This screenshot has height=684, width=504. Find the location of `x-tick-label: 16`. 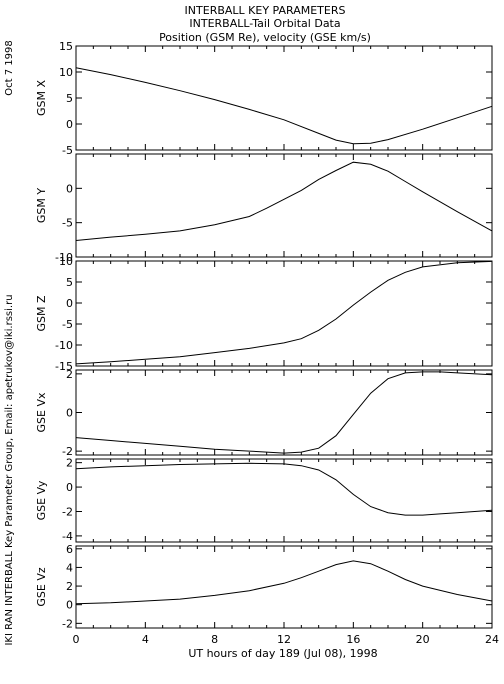

x-tick-label: 16 is located at coordinates (353, 639).